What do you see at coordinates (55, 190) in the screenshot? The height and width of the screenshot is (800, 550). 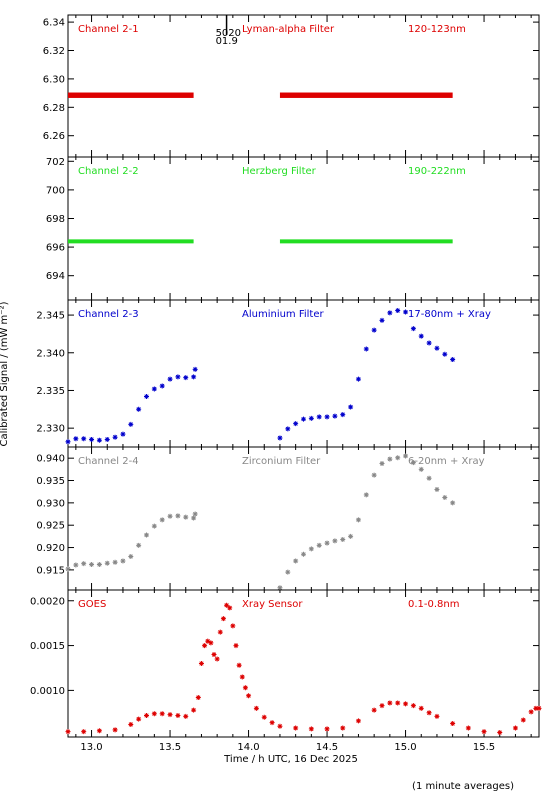 I see `y-tick-label: 700` at bounding box center [55, 190].